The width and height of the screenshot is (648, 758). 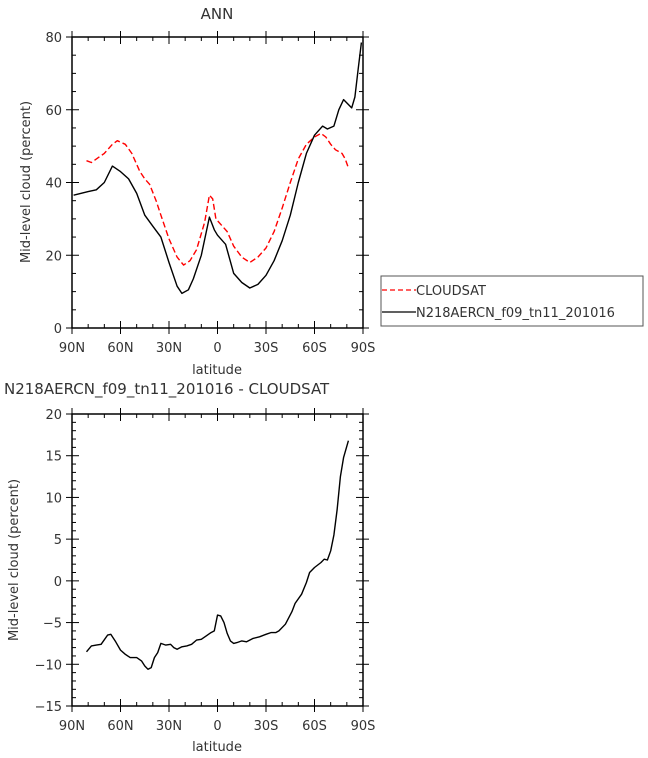 I want to click on legend-label-model: N218AERCN_f09_tn11_201016, so click(x=515, y=313).